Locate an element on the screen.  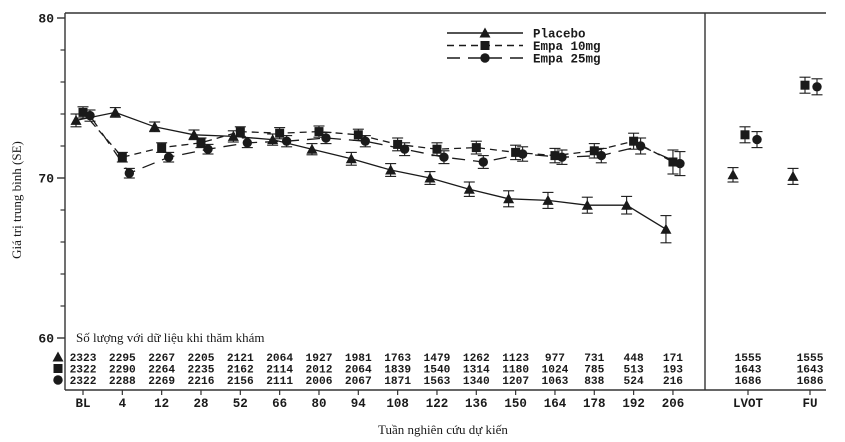
risk-count: 1123 is located at coordinates (515, 359).